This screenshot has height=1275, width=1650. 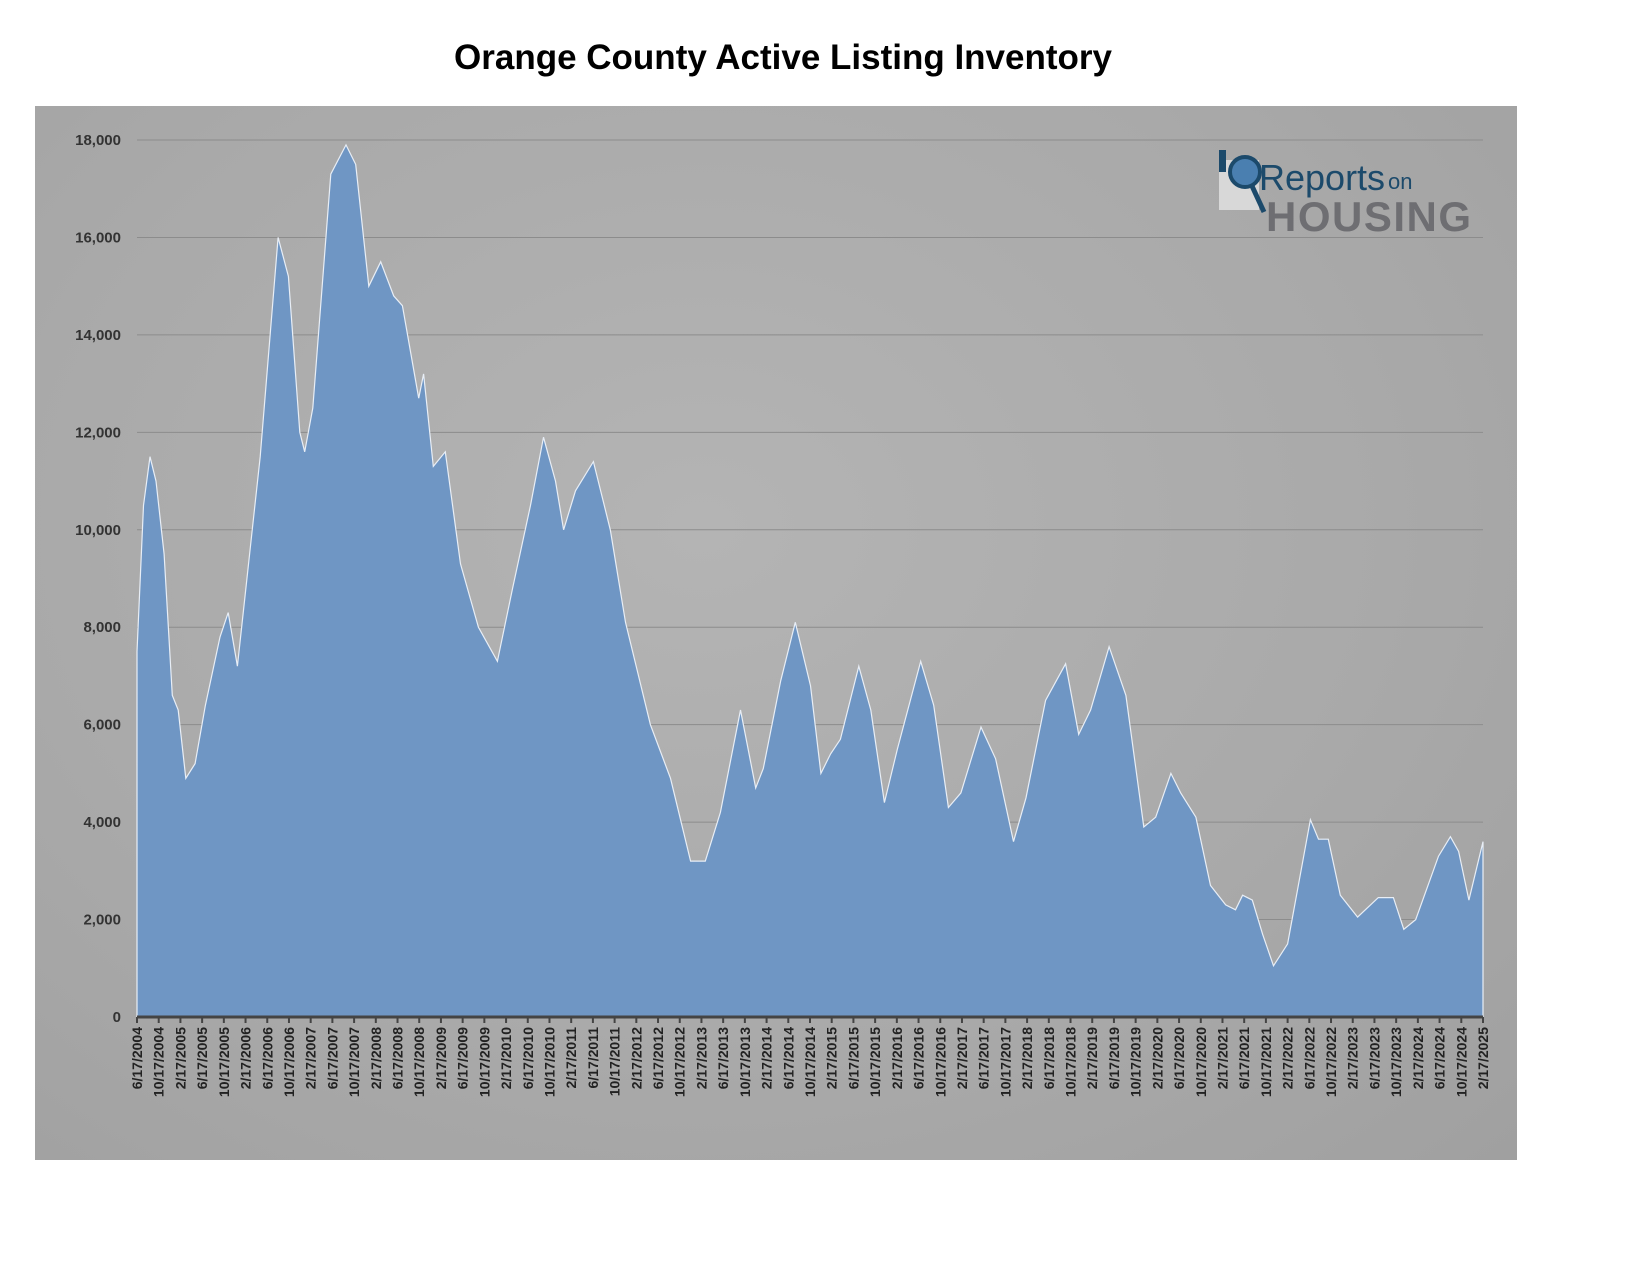 I want to click on x-tick-label: 2/17/2008, so click(x=376, y=1058).